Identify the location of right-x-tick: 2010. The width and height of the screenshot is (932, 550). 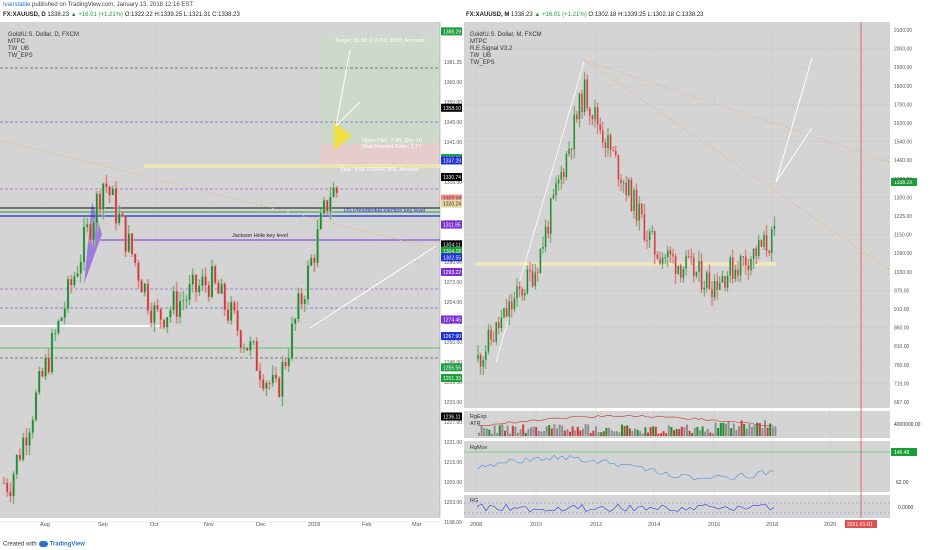
(536, 525).